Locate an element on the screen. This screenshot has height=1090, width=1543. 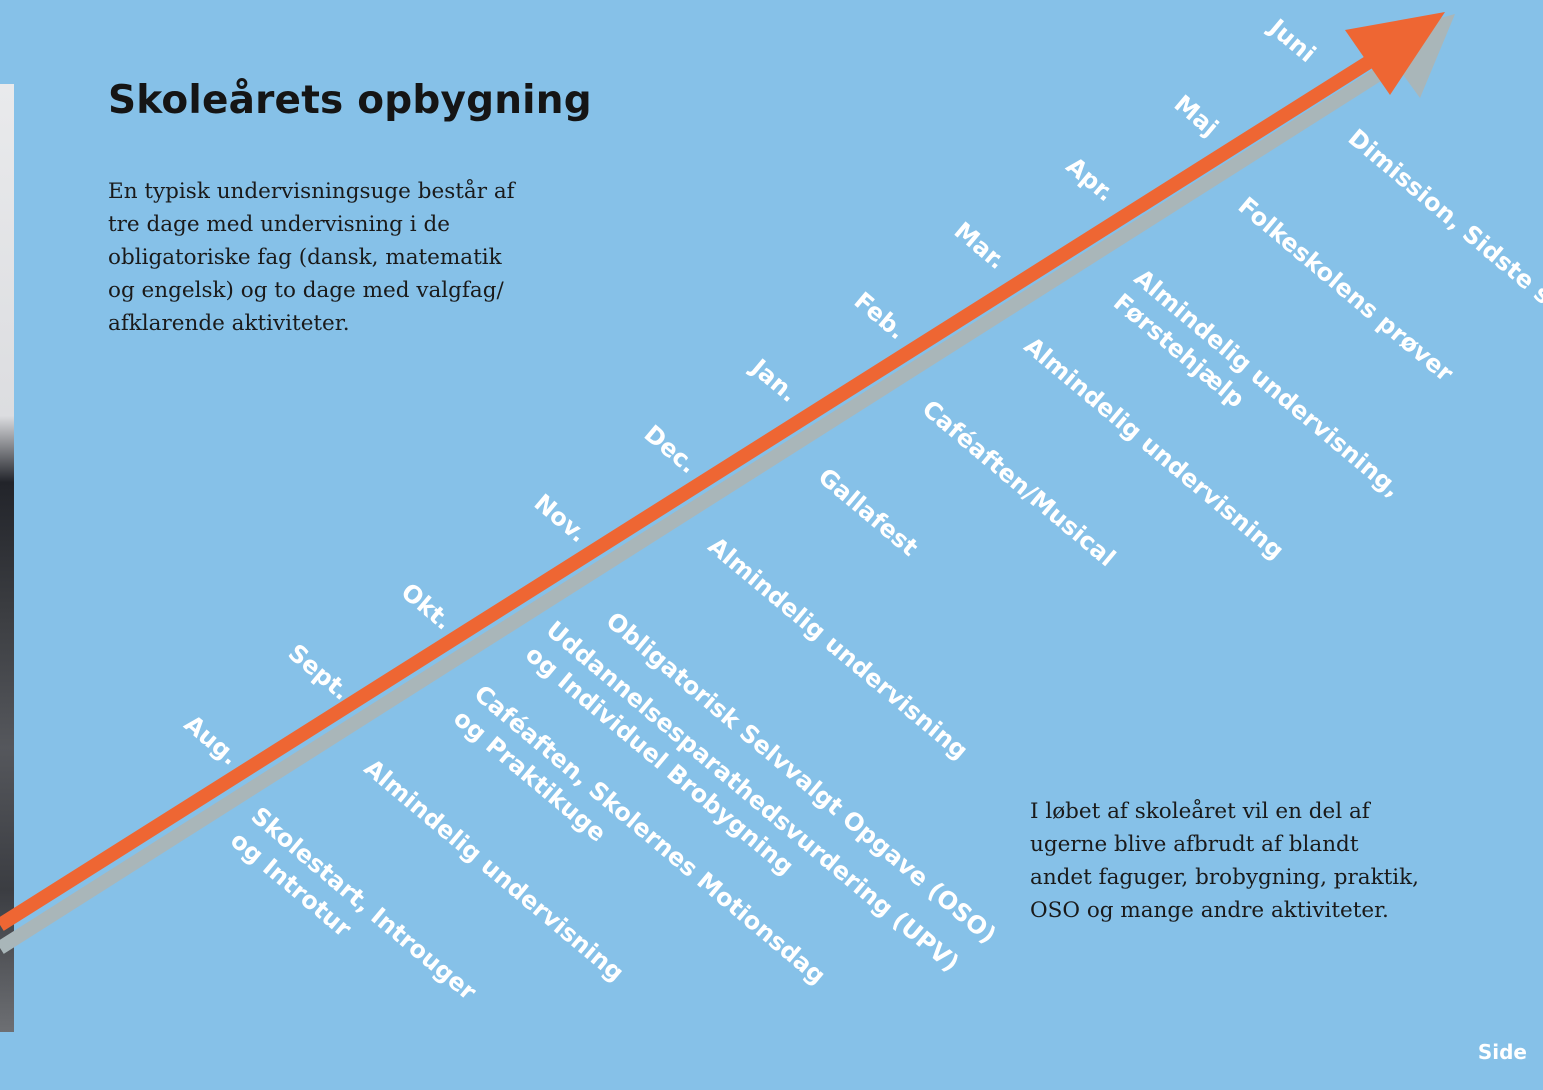
arrow-head is located at coordinates (1395, 53).